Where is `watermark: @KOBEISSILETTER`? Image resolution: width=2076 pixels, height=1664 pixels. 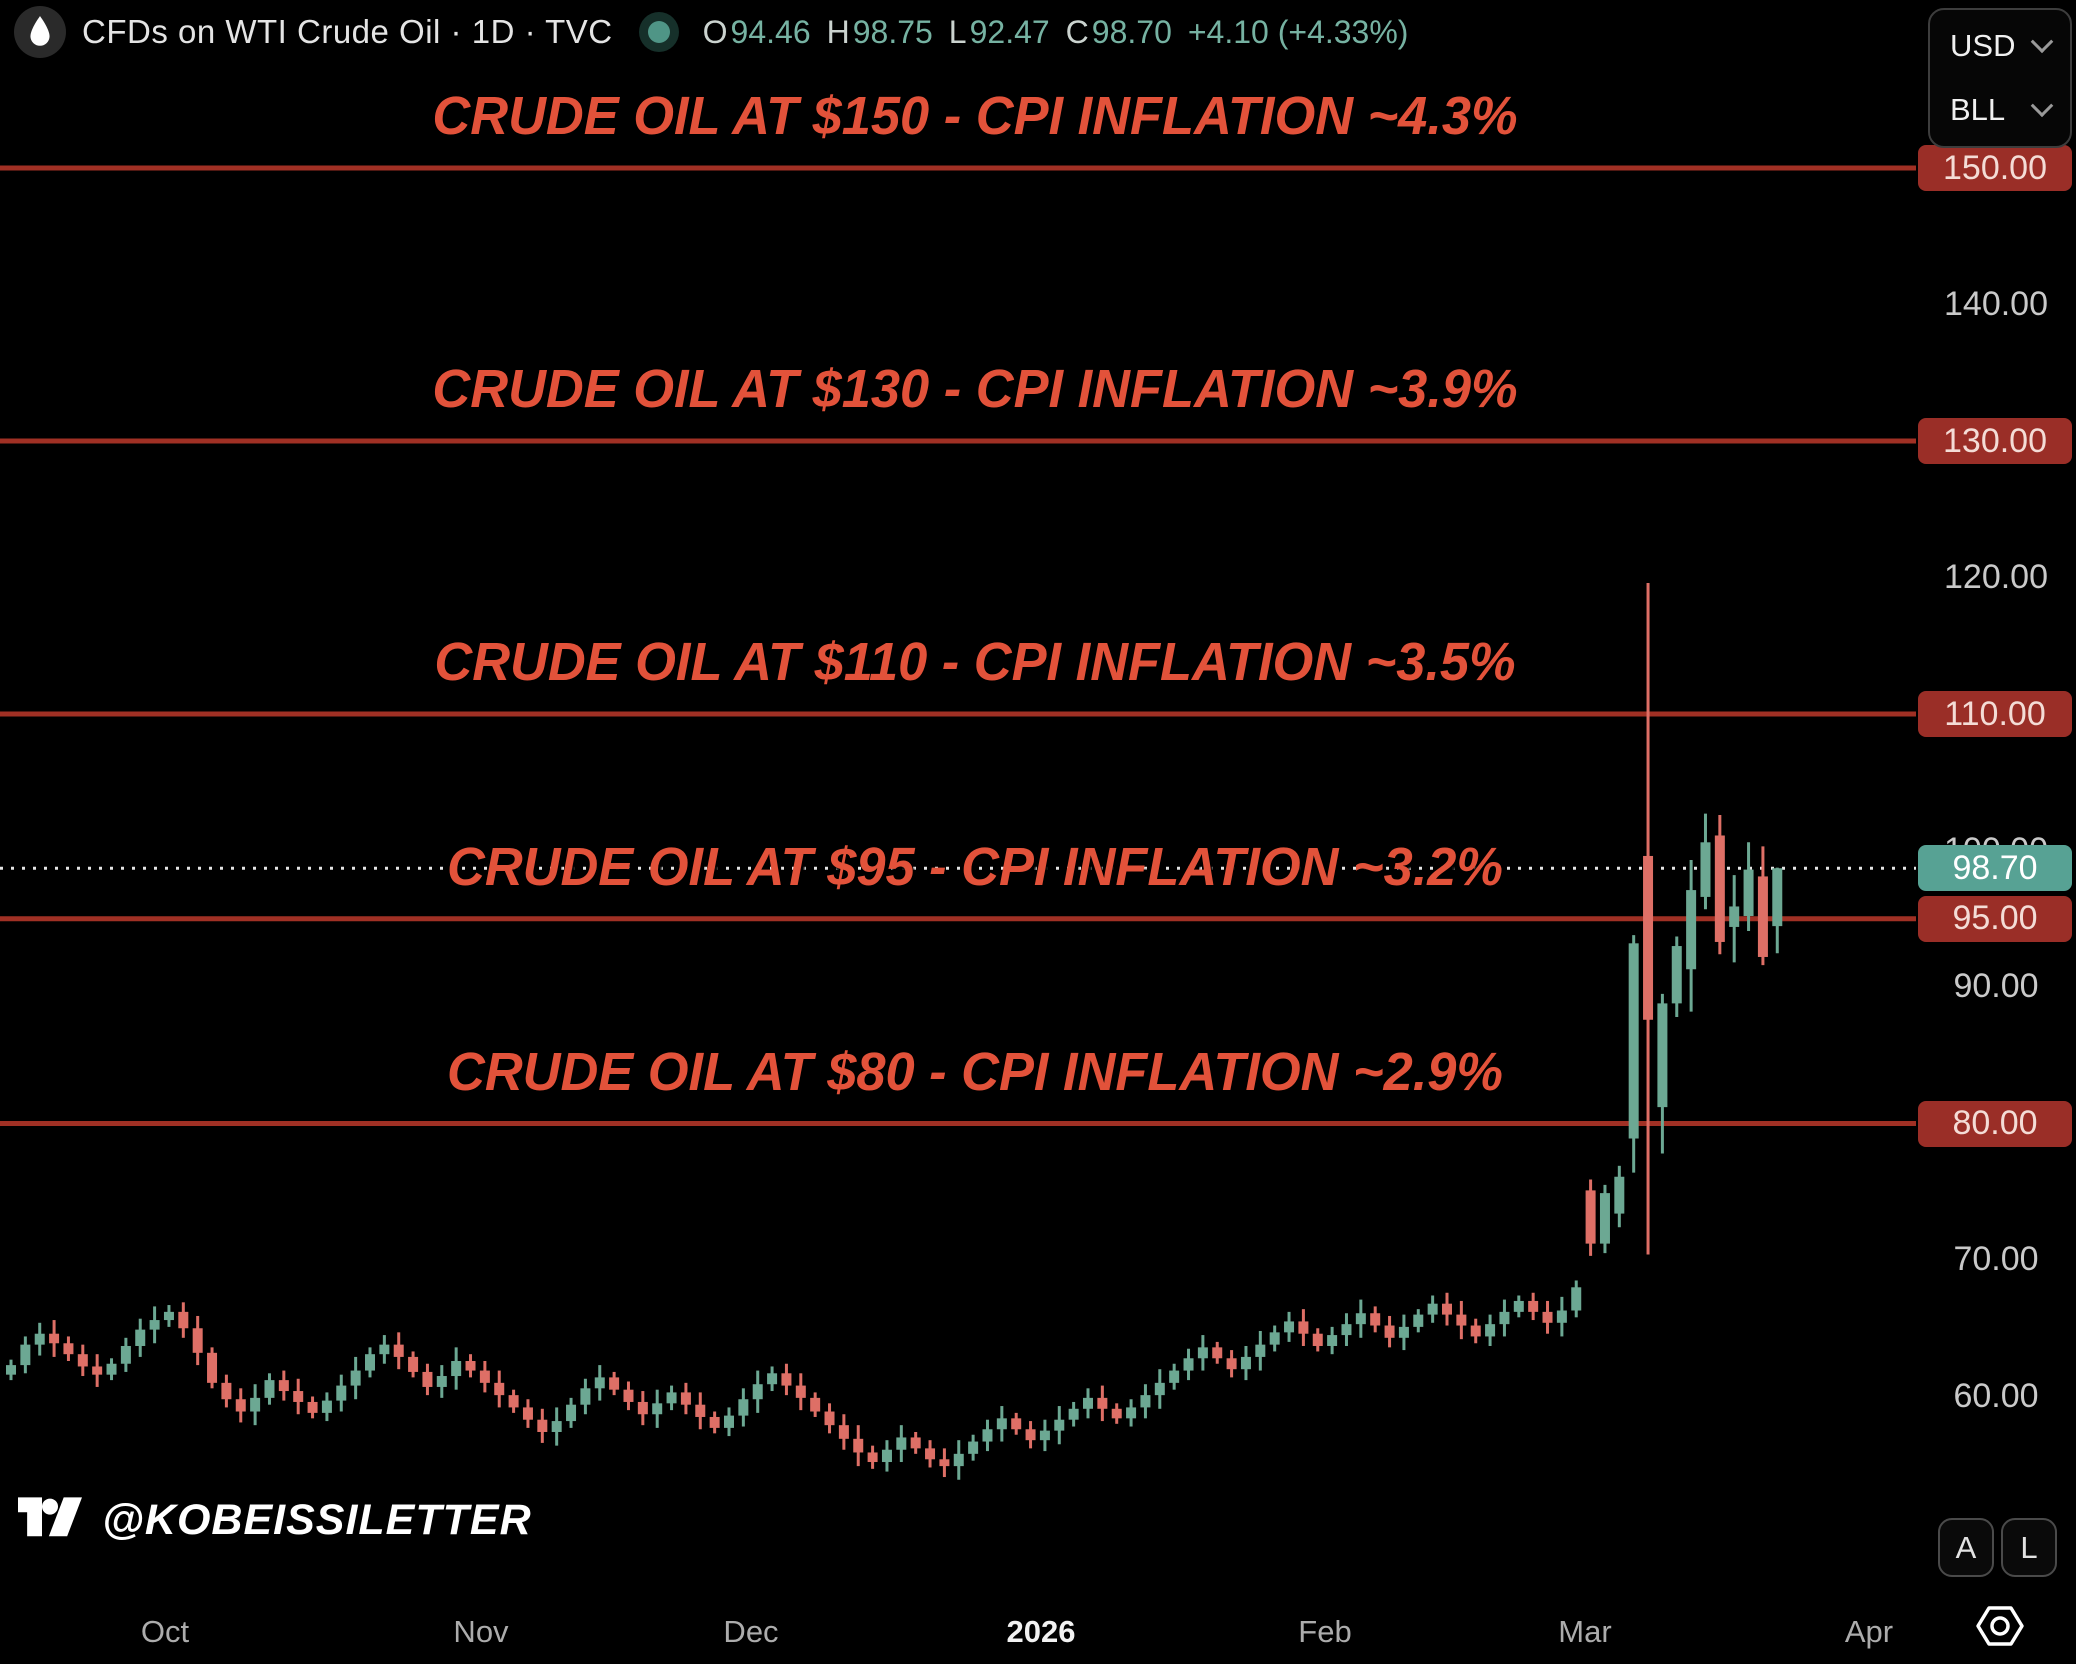 watermark: @KOBEISSILETTER is located at coordinates (275, 1520).